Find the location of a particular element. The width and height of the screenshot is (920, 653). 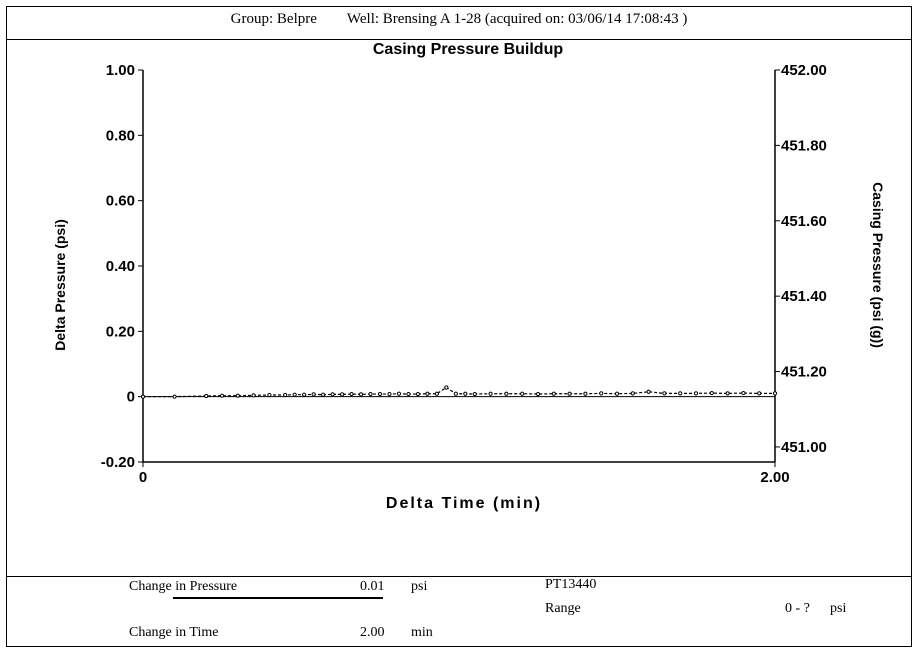

chart-title: Casing Pressure Buildup is located at coordinates (468, 49).